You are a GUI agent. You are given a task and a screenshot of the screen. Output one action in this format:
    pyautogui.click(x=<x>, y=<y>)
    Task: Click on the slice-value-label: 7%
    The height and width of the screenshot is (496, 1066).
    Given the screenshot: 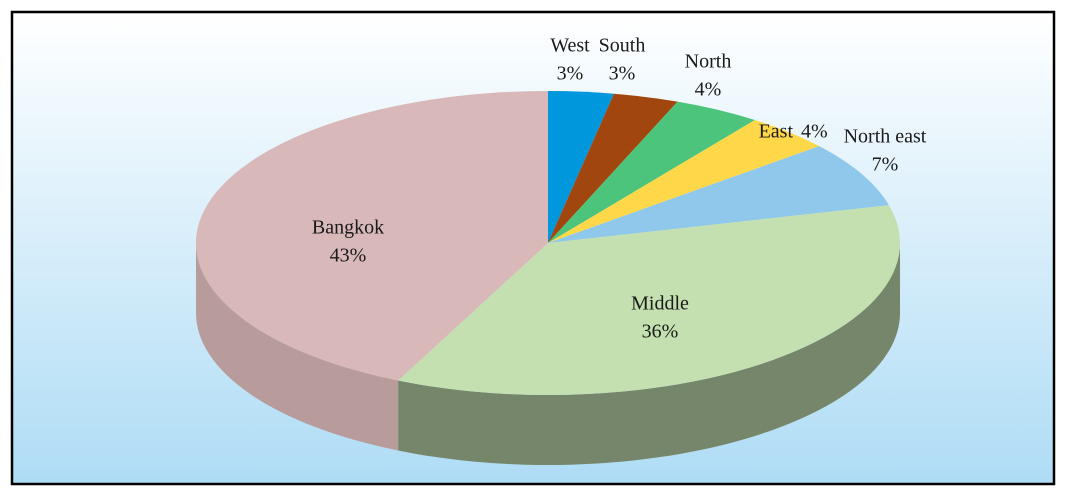 What is the action you would take?
    pyautogui.click(x=885, y=165)
    